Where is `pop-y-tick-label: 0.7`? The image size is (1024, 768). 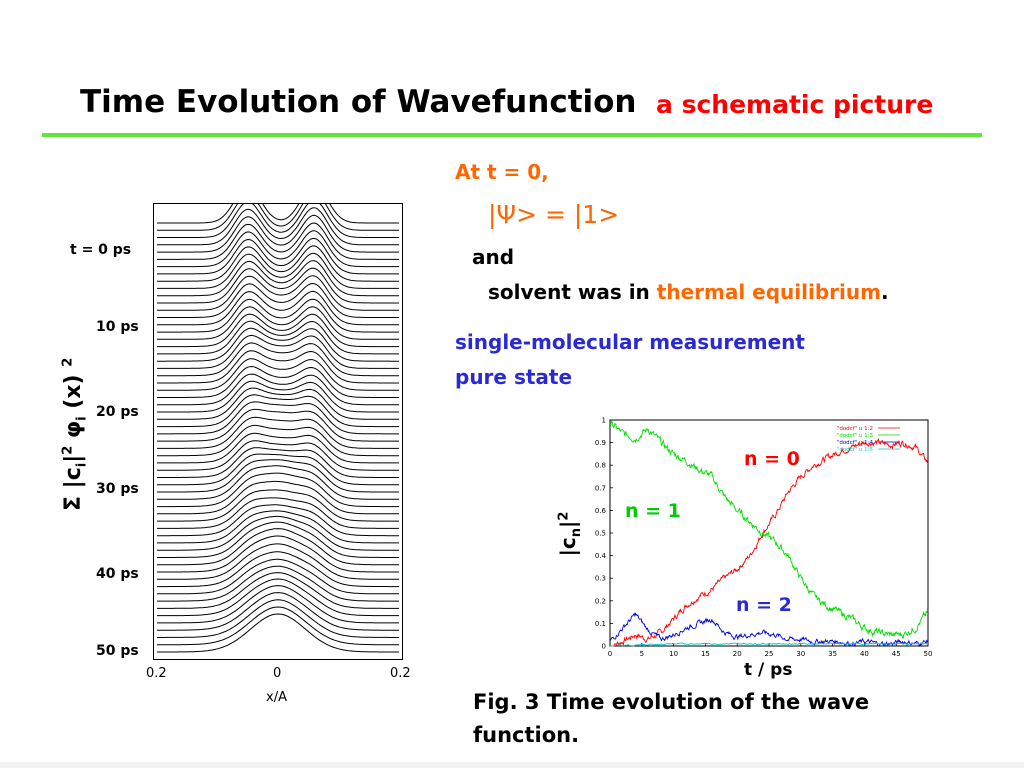 pop-y-tick-label: 0.7 is located at coordinates (600, 488).